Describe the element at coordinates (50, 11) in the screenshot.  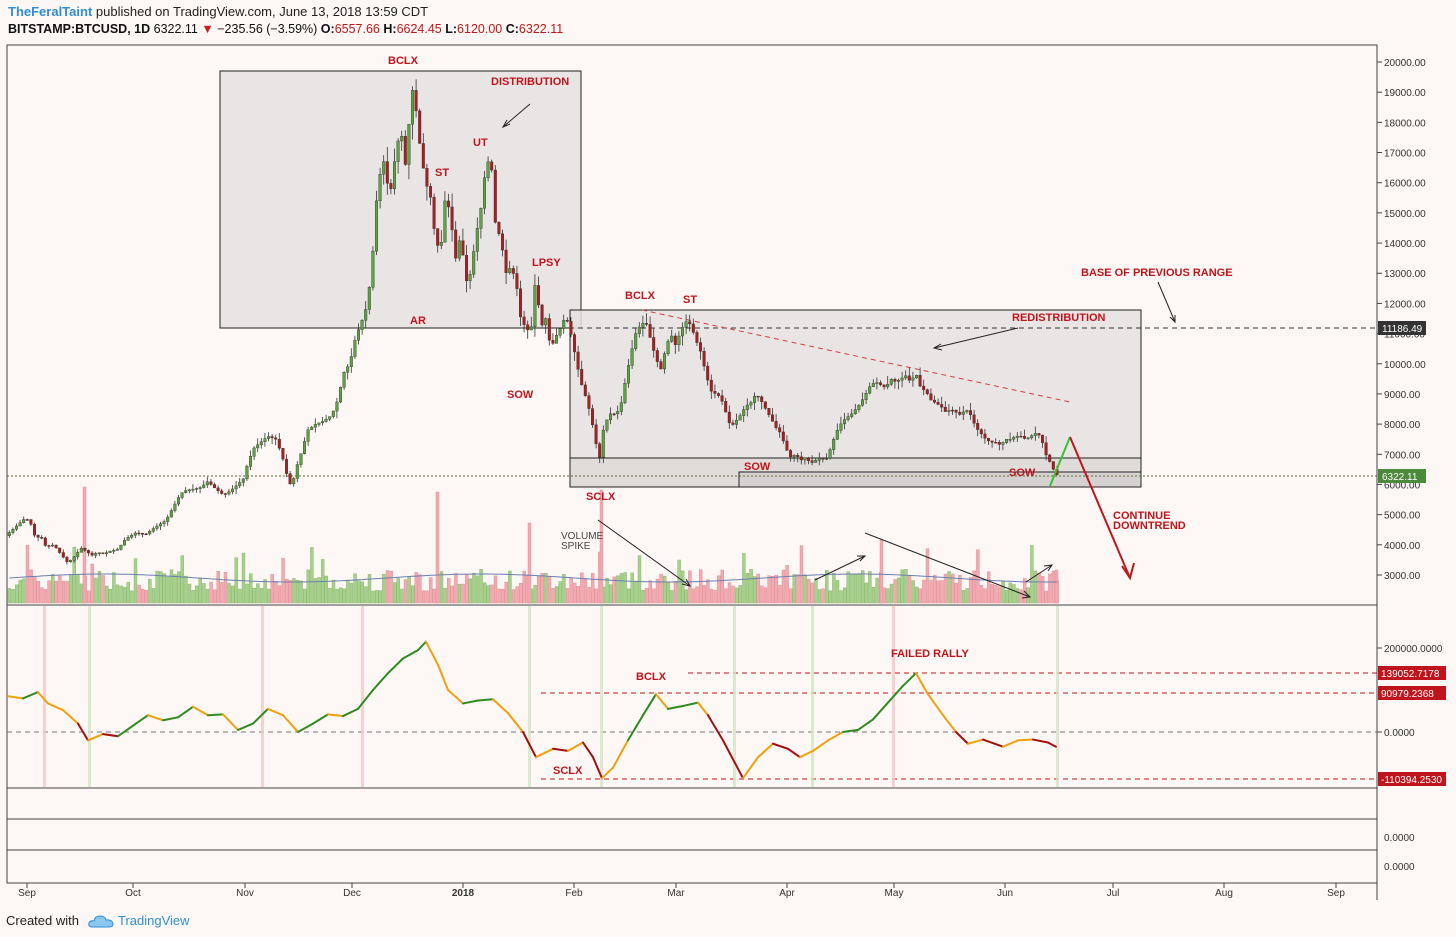
I see `publisher-name: TheFeralTaint` at that location.